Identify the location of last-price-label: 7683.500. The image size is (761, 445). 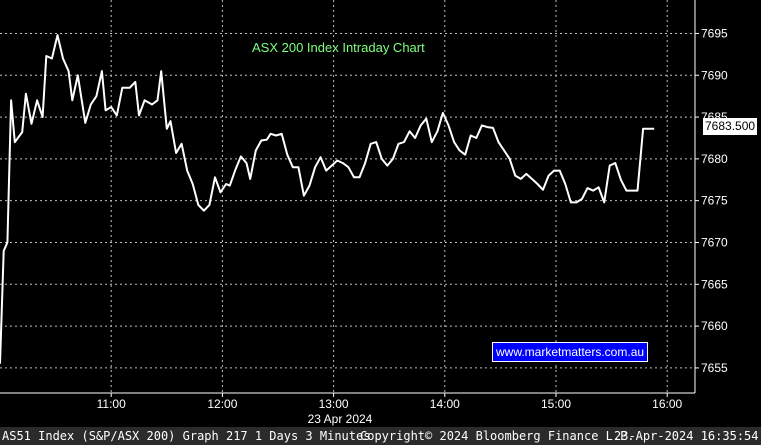
(730, 126).